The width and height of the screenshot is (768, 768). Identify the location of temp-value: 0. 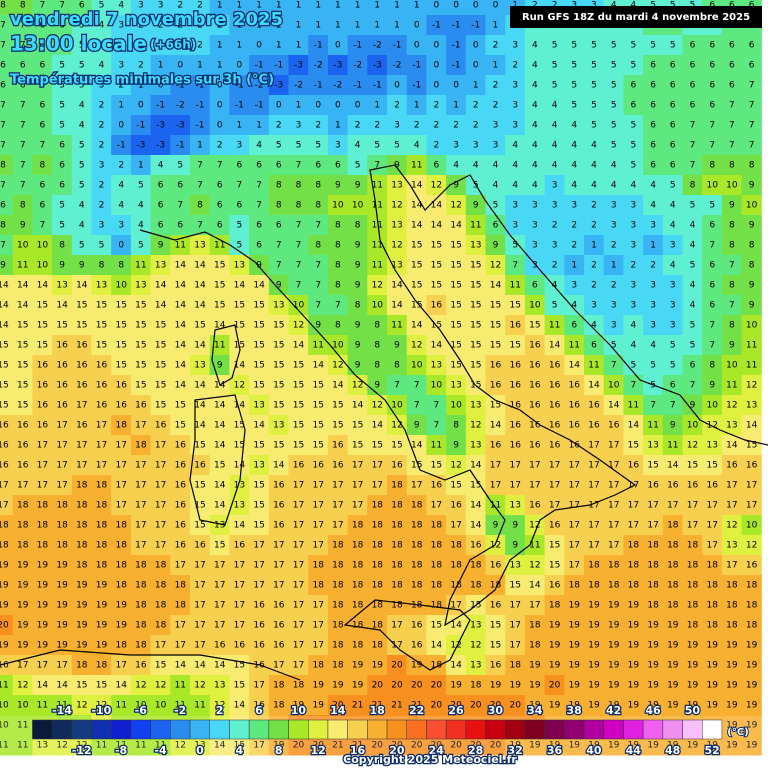
(496, 6).